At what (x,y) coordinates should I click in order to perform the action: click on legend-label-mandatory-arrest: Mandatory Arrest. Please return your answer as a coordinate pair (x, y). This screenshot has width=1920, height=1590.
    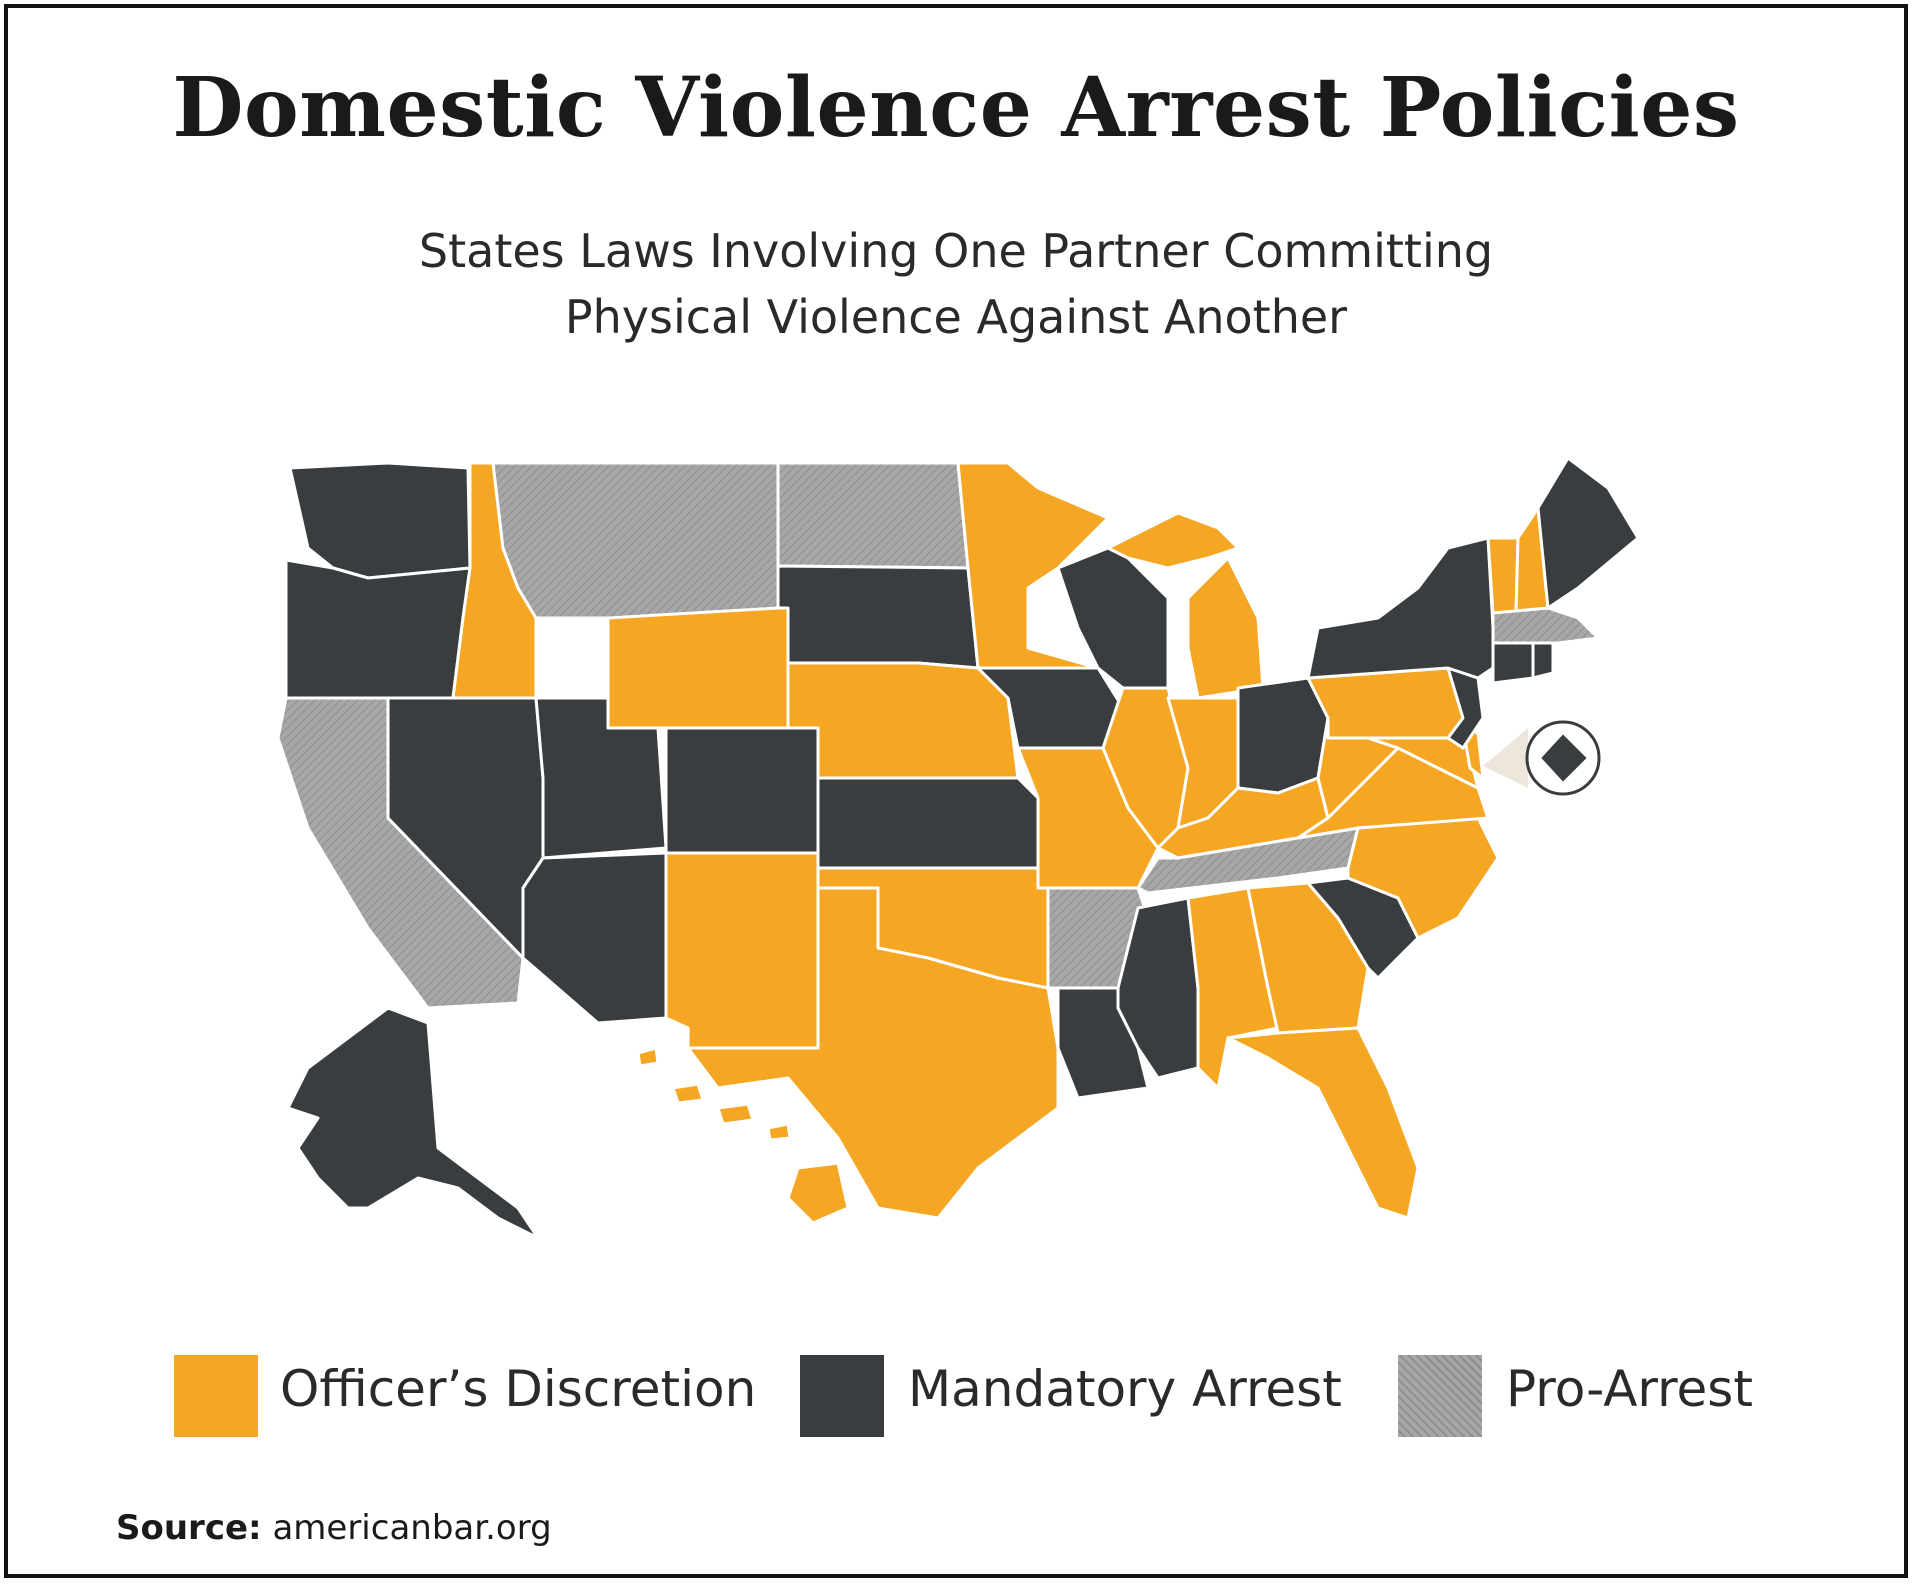
    Looking at the image, I should click on (1125, 1389).